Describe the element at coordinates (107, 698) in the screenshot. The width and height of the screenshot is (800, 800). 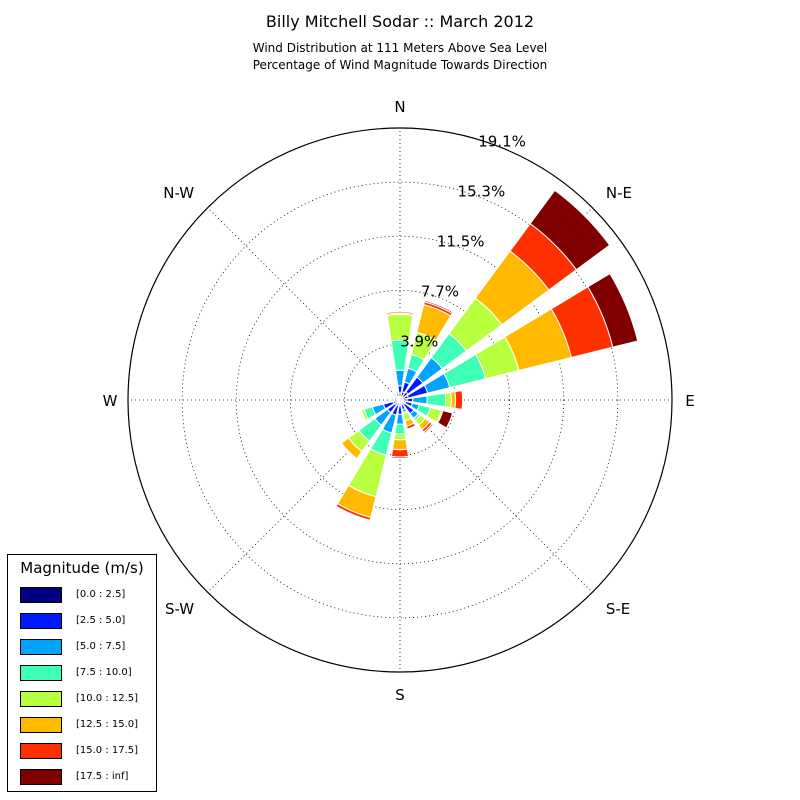
I see `legend-label: [10.0 : 12.5]` at that location.